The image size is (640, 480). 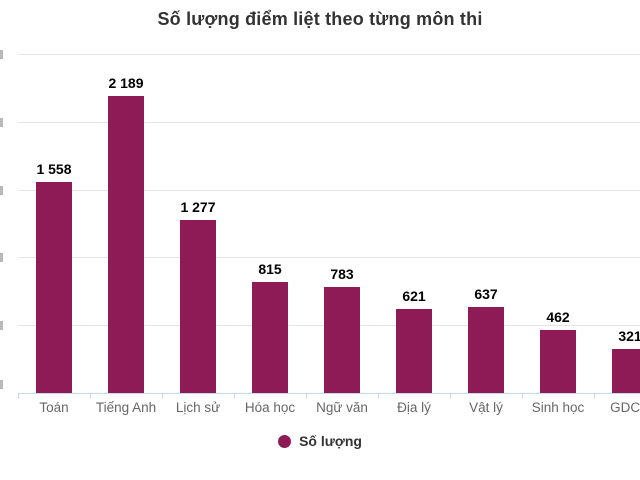 What do you see at coordinates (270, 269) in the screenshot?
I see `bar-value-label: 815` at bounding box center [270, 269].